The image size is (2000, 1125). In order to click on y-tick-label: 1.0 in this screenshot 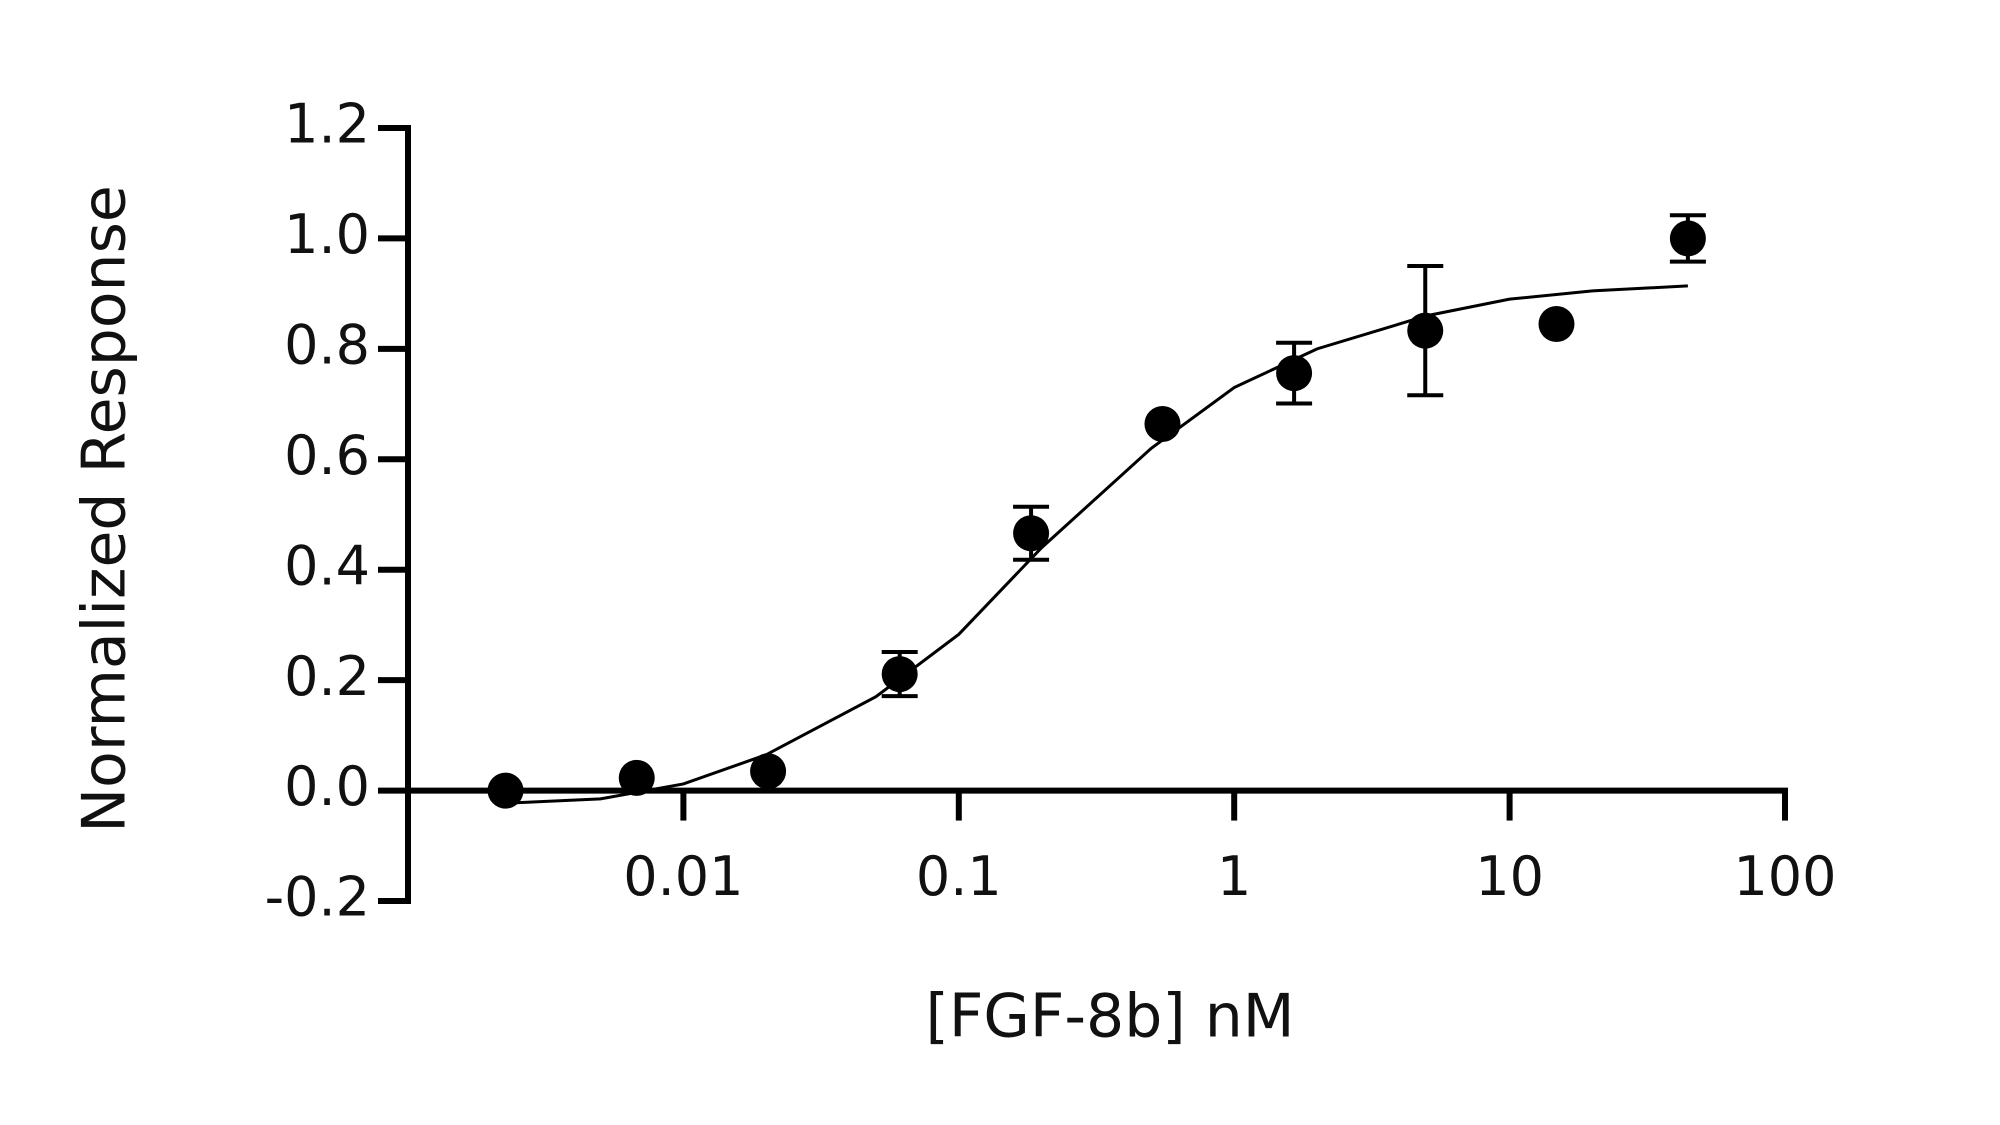, I will do `click(327, 234)`.